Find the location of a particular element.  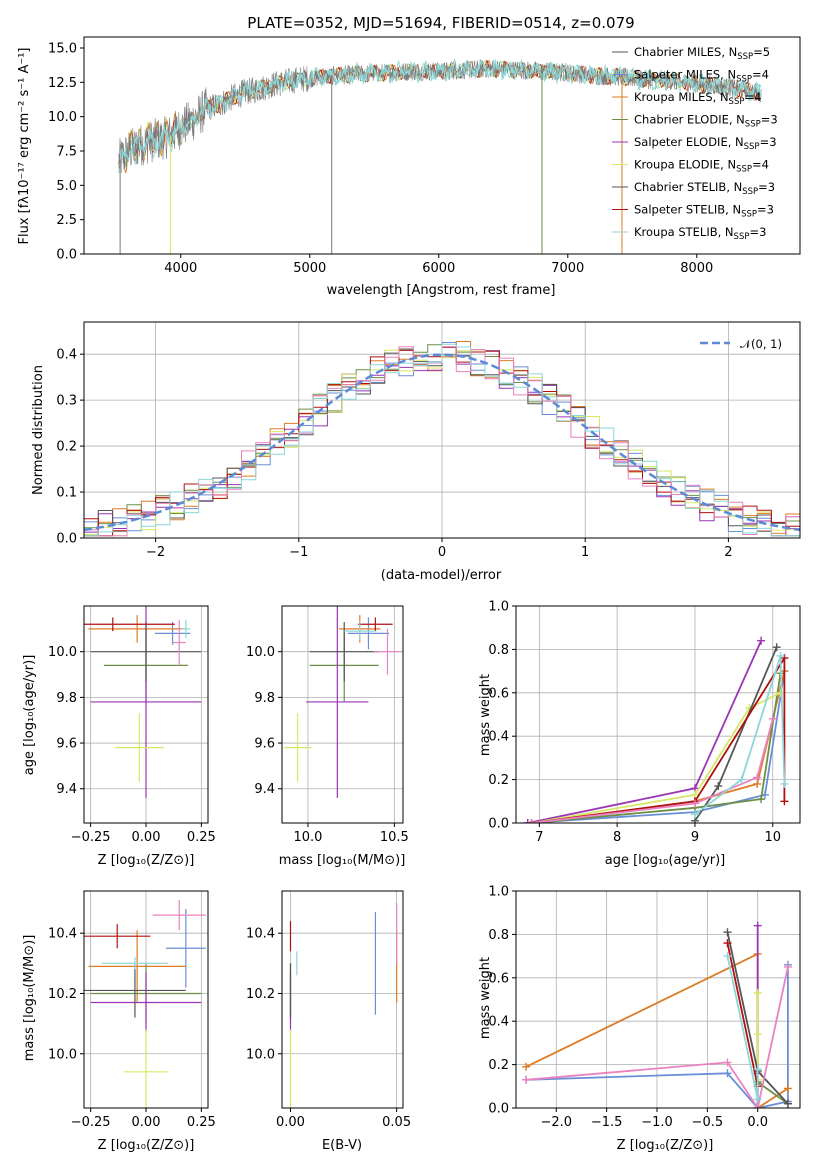

x-tick-label: 4000 is located at coordinates (180, 268).